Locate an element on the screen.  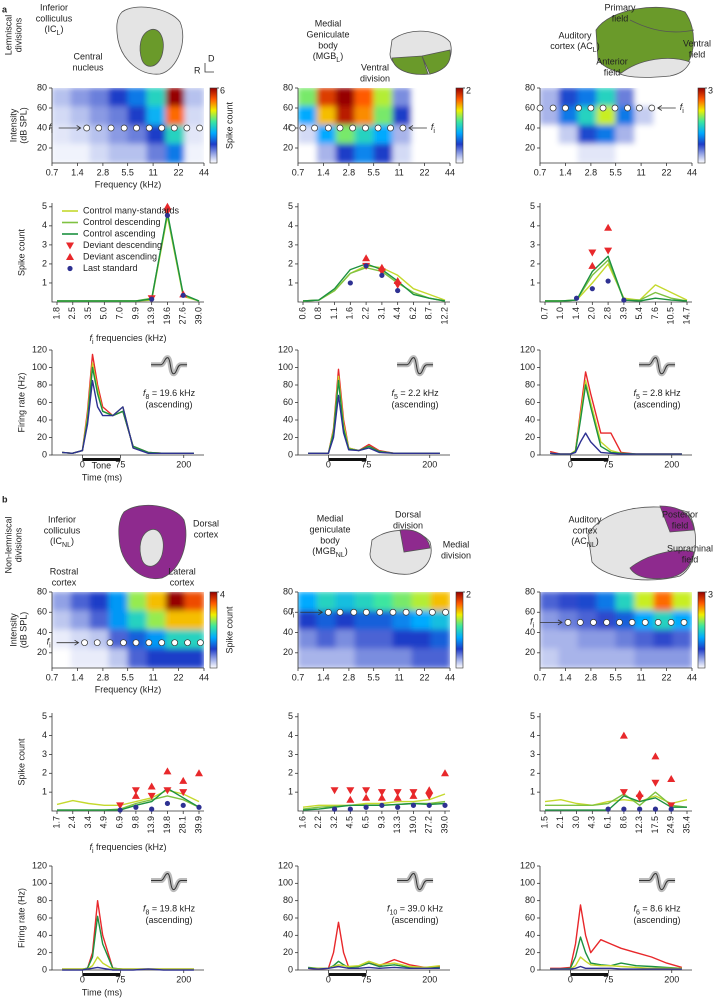
x-axis-label: Frequency (kHz) is located at coordinates (128, 184).